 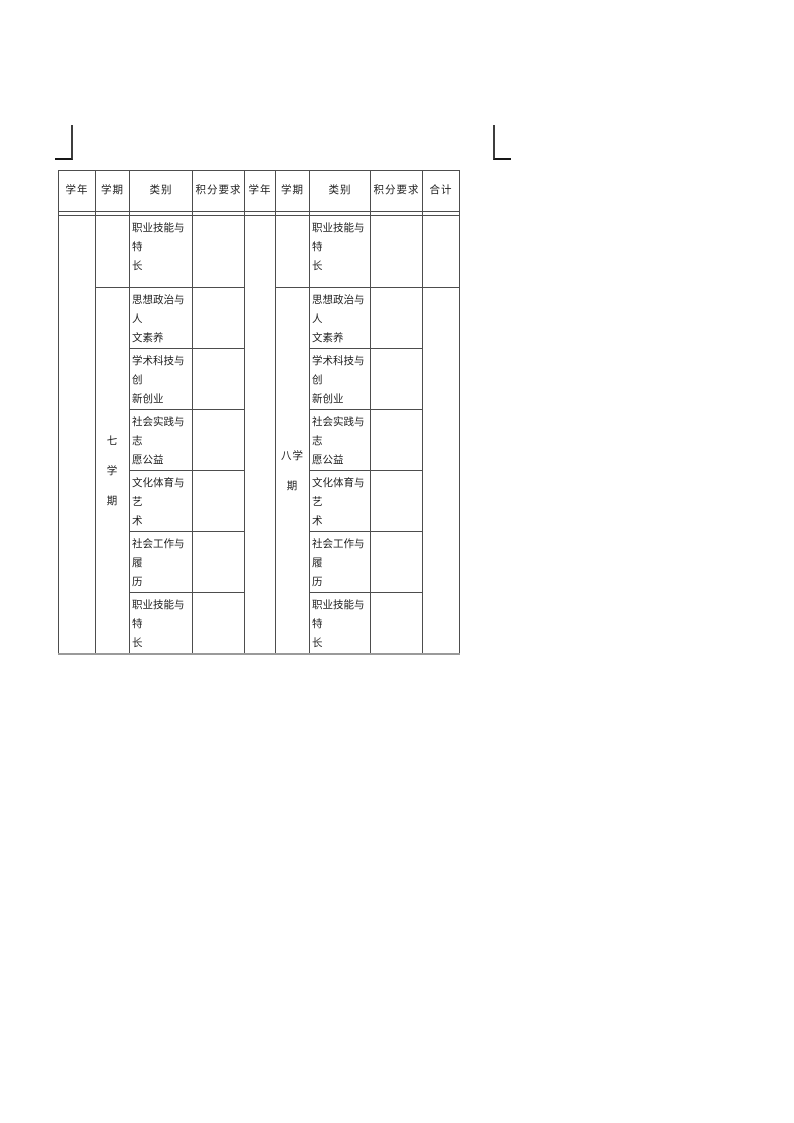 I want to click on semester-row1-cell-right, so click(x=292, y=251).